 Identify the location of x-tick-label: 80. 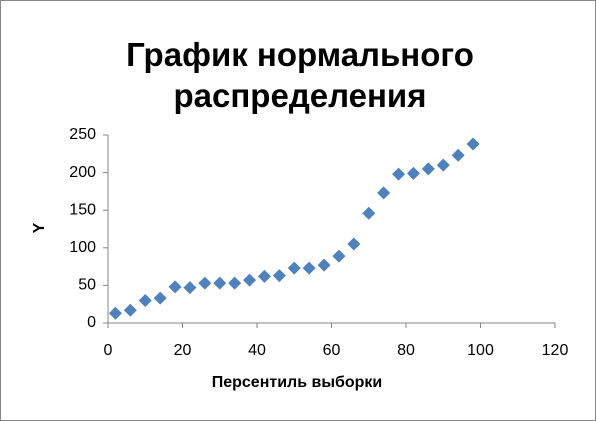
(406, 350).